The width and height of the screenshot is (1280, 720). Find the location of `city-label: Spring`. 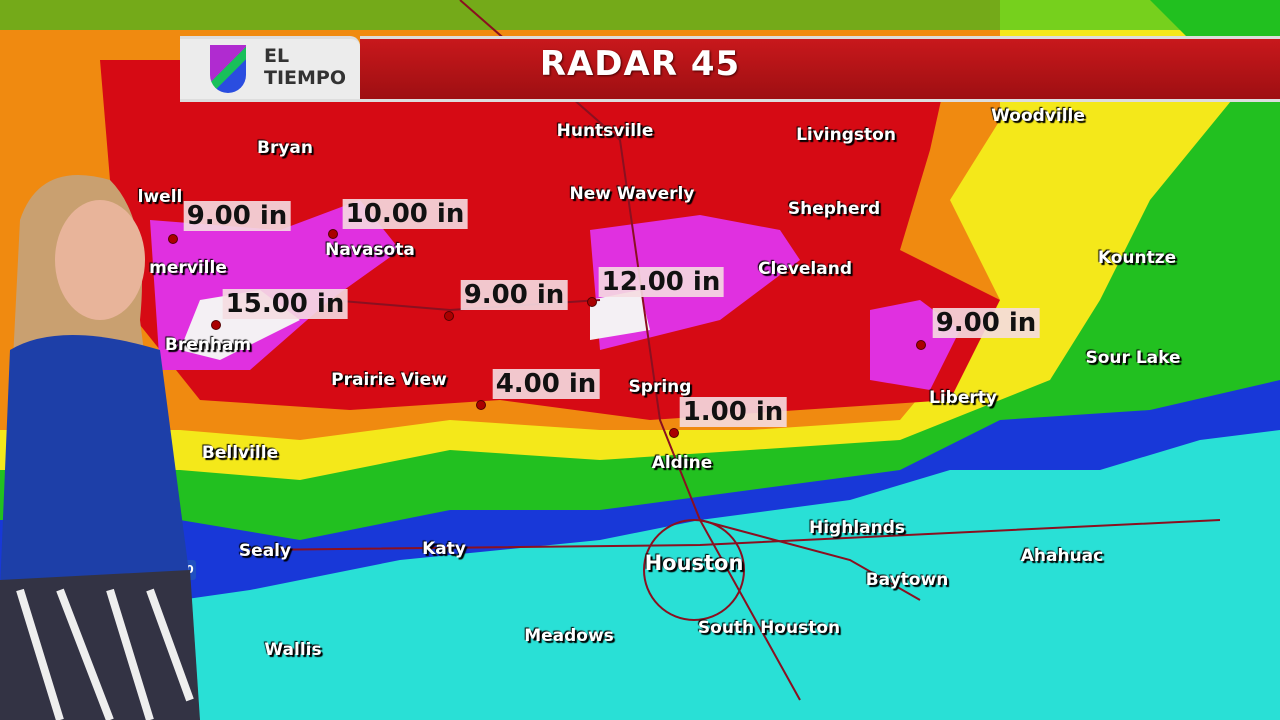

city-label: Spring is located at coordinates (660, 387).